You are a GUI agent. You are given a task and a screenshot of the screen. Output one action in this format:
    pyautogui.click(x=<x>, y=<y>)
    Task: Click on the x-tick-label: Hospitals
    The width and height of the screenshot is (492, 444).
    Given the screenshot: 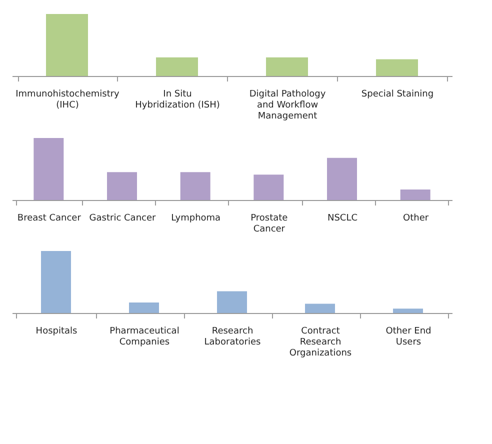 What is the action you would take?
    pyautogui.click(x=57, y=331)
    